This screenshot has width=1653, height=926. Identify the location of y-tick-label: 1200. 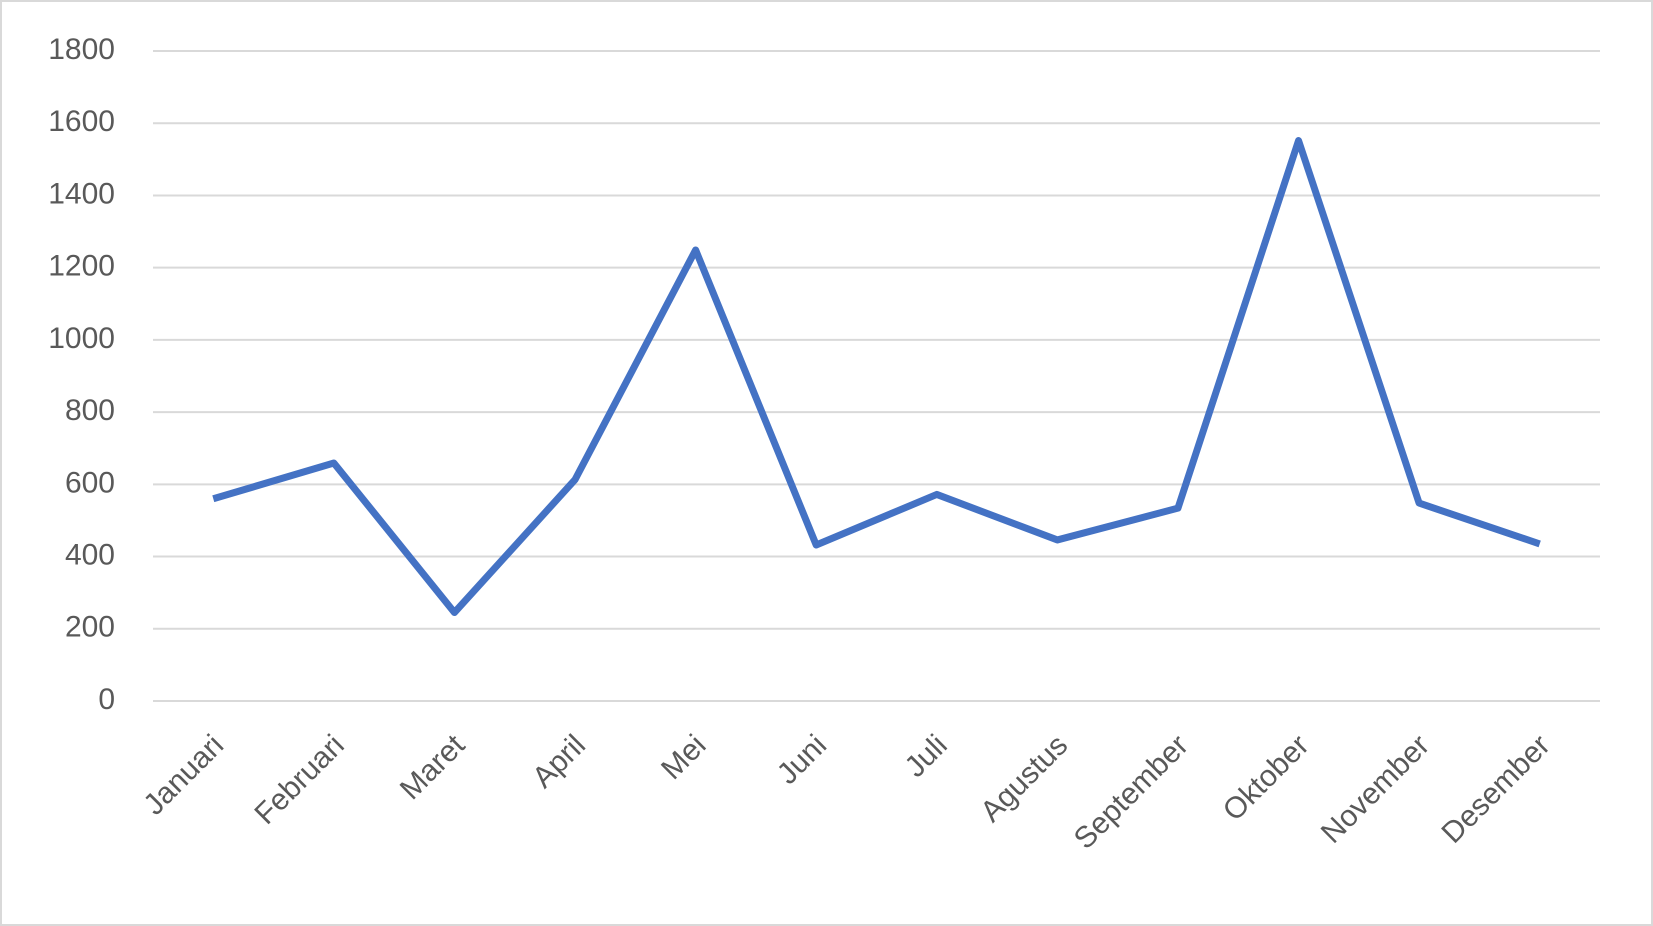
(81, 266).